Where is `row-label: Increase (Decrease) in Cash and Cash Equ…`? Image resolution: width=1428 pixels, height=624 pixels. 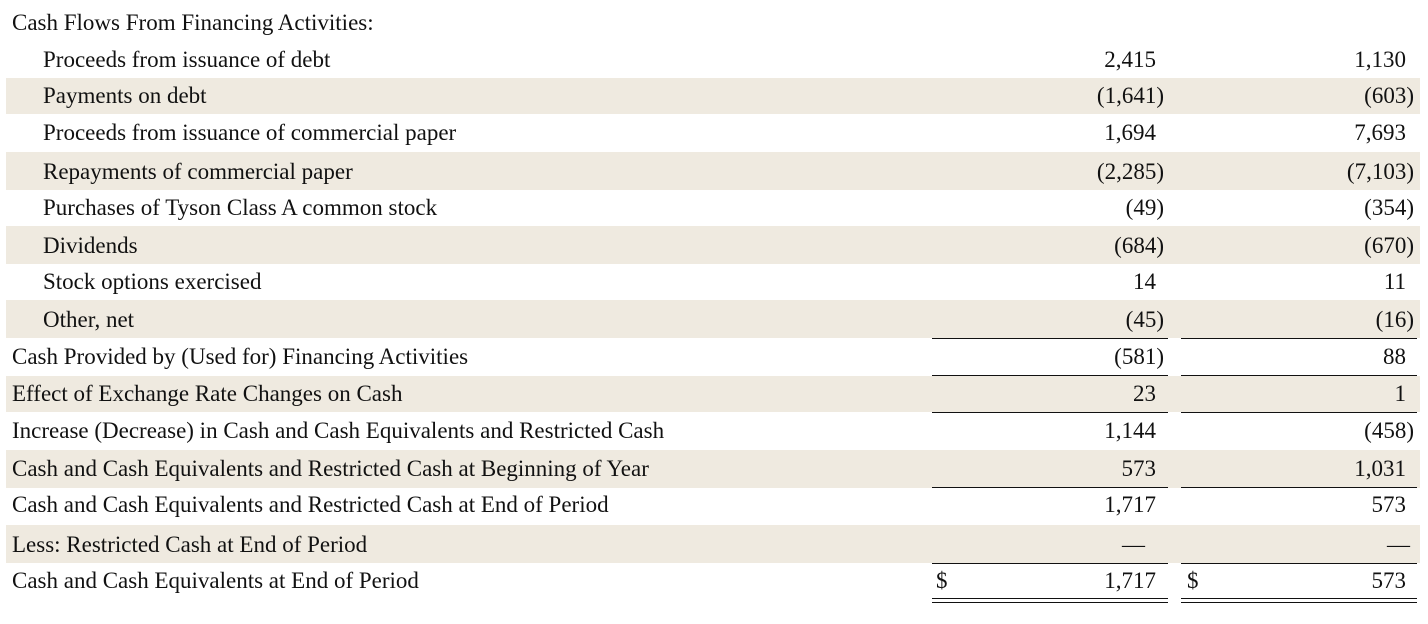 row-label: Increase (Decrease) in Cash and Cash Equ… is located at coordinates (338, 430).